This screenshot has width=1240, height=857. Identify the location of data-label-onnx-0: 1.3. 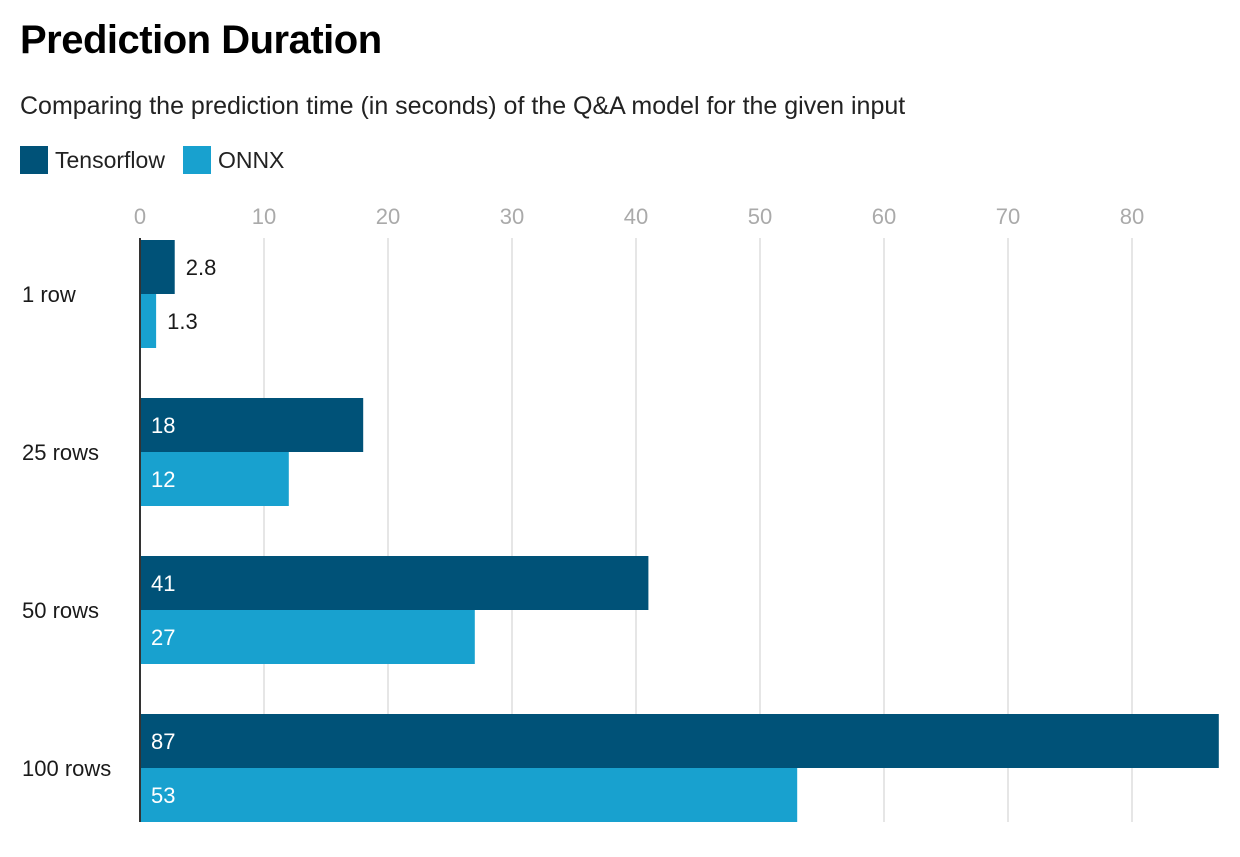
(182, 321).